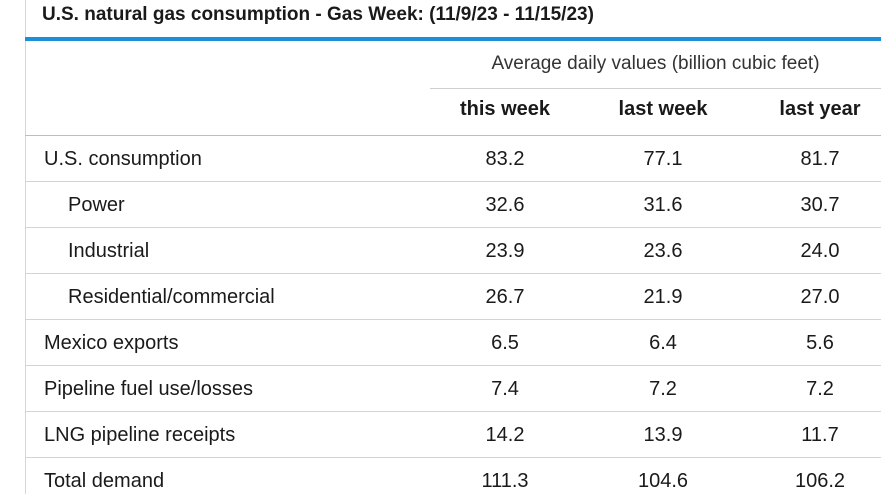  Describe the element at coordinates (453, 205) in the screenshot. I see `table-row: Power 32.6 31.6 30.7` at that location.